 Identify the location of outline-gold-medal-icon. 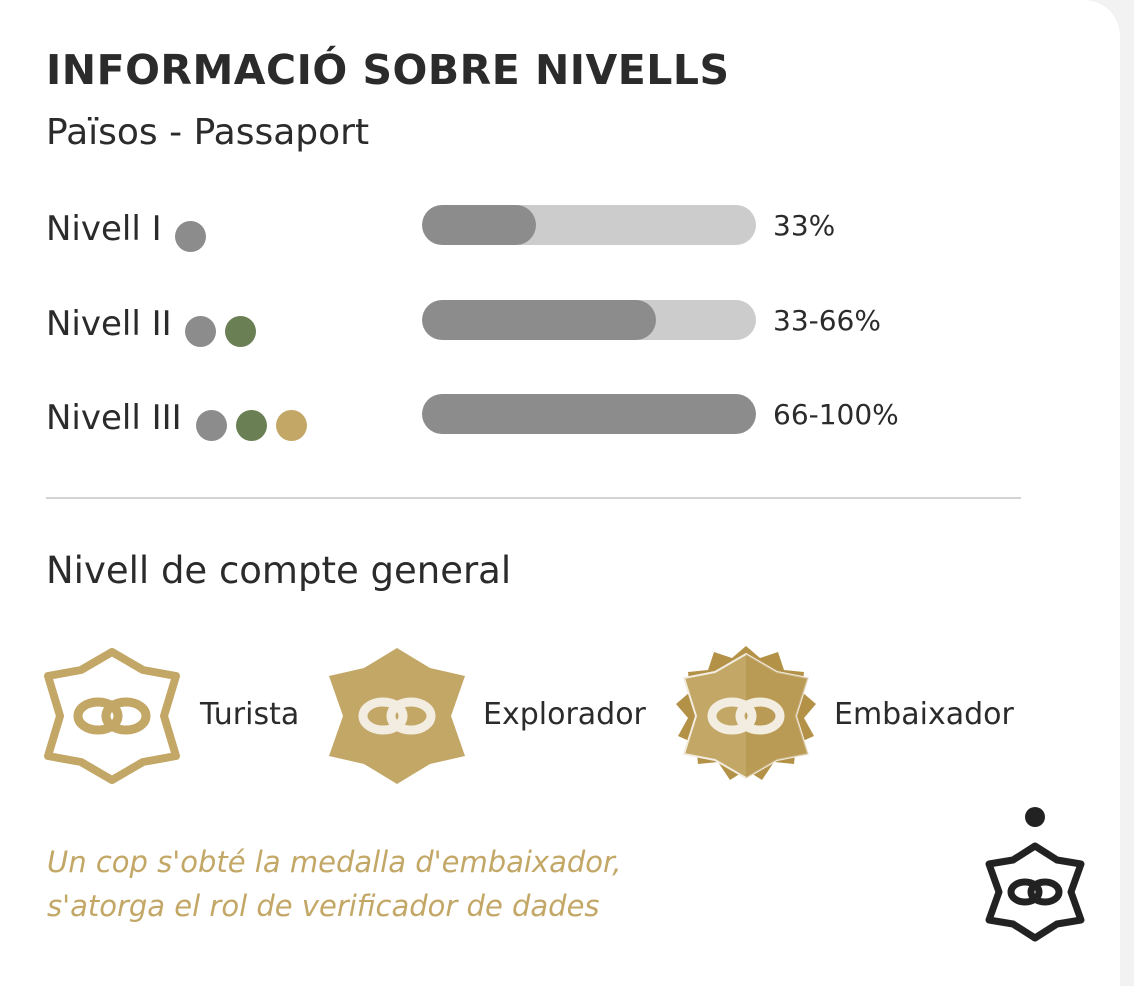
(112, 716).